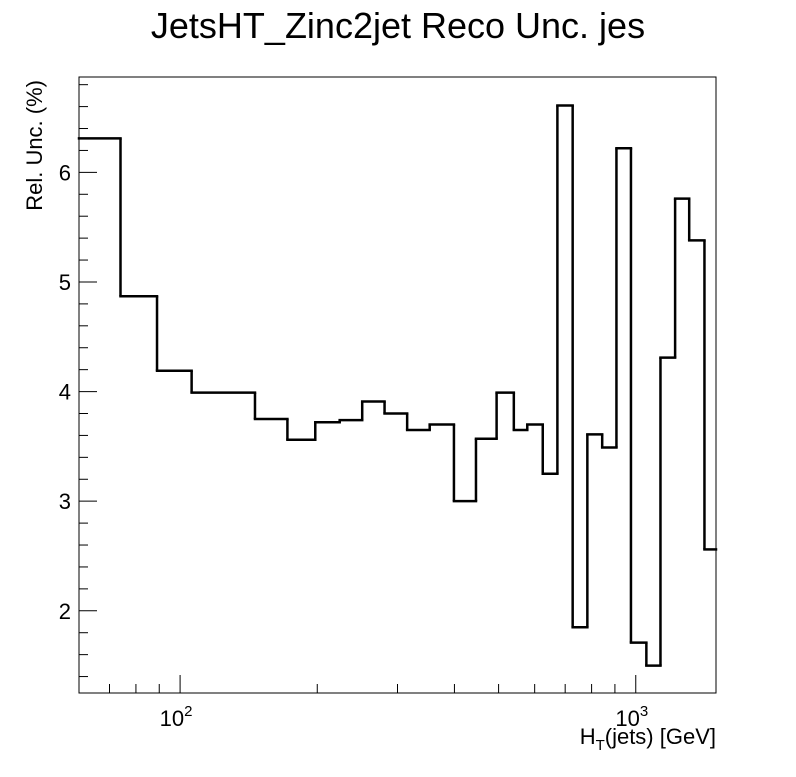  What do you see at coordinates (188, 711) in the screenshot?
I see `x-tick-label-exp: 2` at bounding box center [188, 711].